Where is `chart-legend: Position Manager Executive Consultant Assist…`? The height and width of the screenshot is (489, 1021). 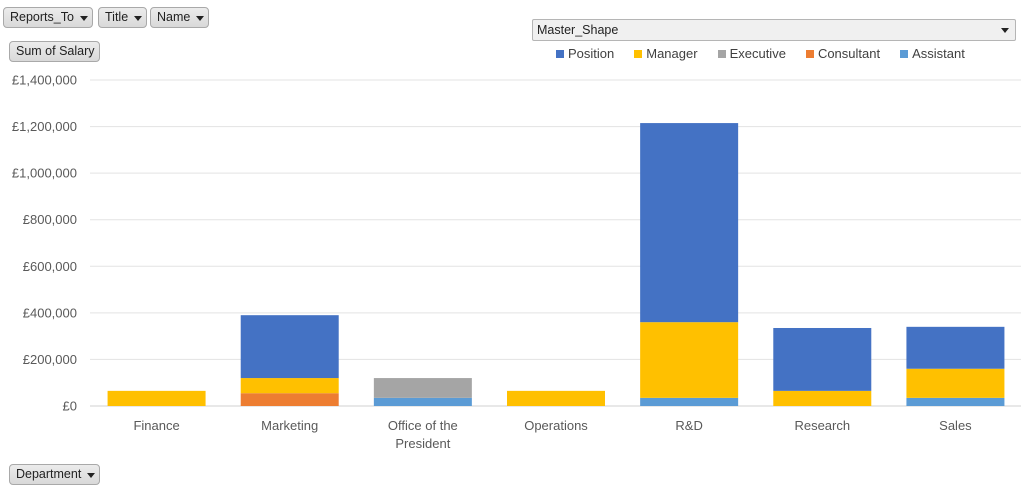 chart-legend: Position Manager Executive Consultant Assist… is located at coordinates (760, 53).